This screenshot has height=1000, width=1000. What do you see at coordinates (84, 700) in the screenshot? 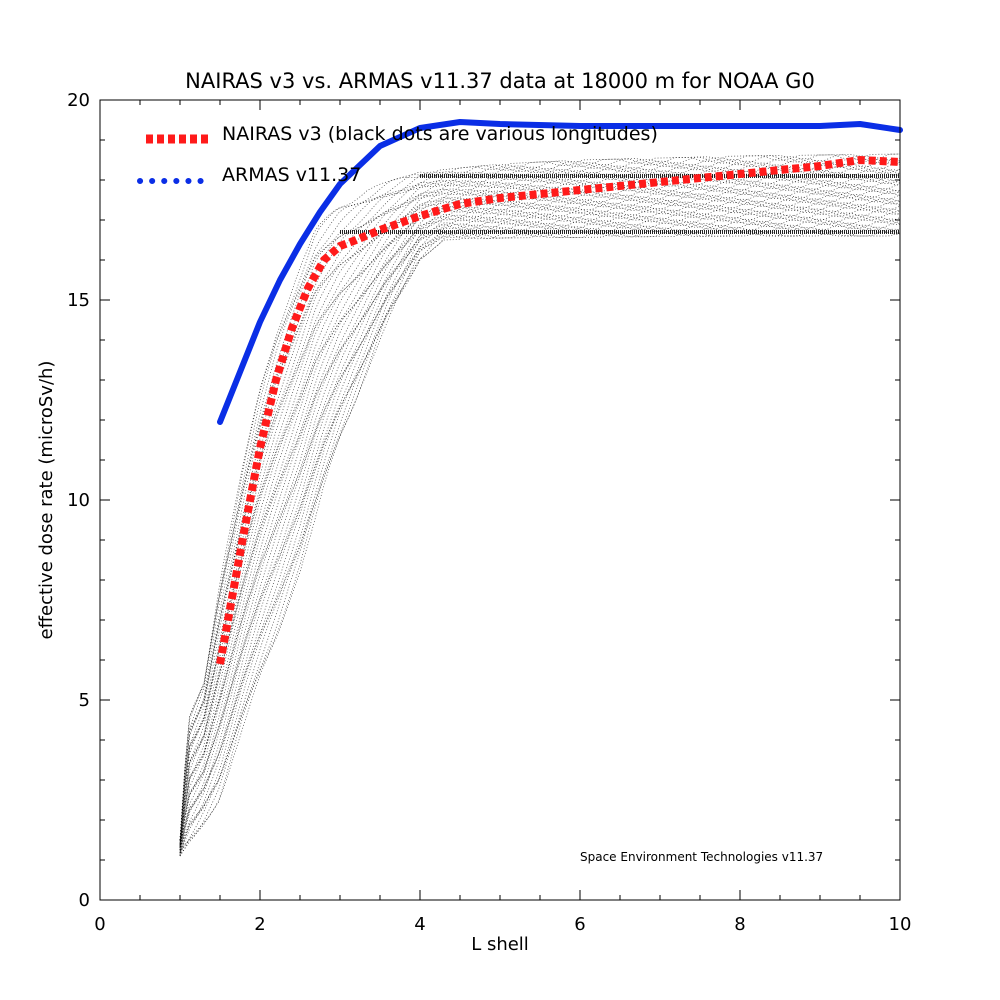
I see `y-tick-label: 5` at bounding box center [84, 700].